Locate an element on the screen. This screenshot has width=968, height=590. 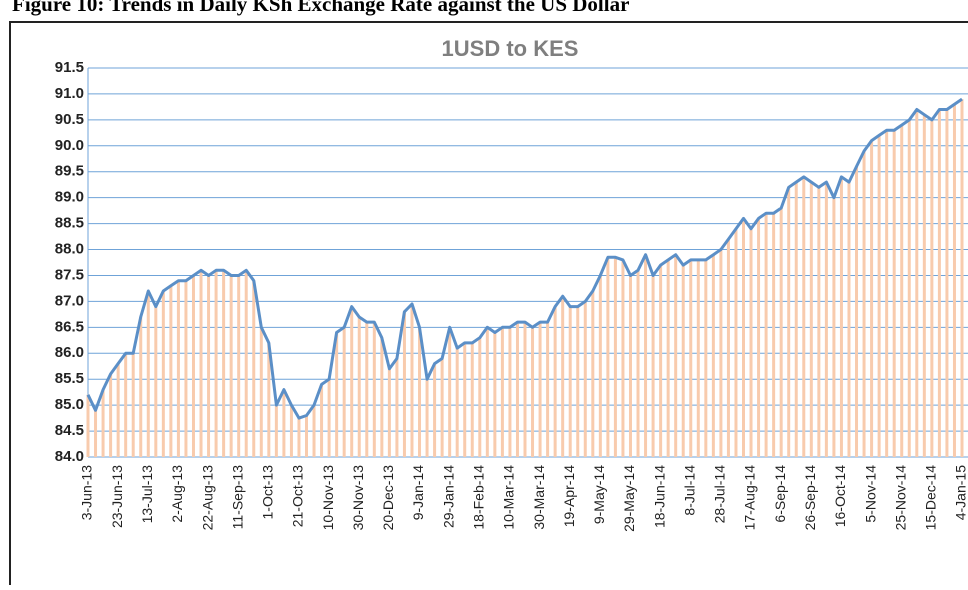
x-tick-label: 10-Mar-14 is located at coordinates (509, 497).